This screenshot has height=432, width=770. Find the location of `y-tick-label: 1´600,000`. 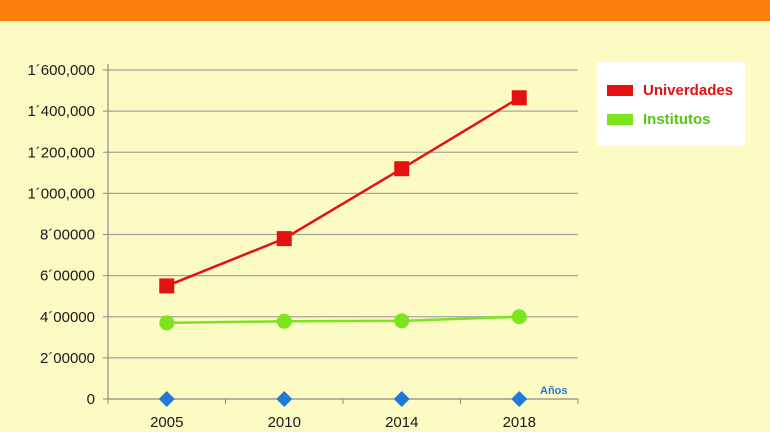

y-tick-label: 1´600,000 is located at coordinates (61, 70).